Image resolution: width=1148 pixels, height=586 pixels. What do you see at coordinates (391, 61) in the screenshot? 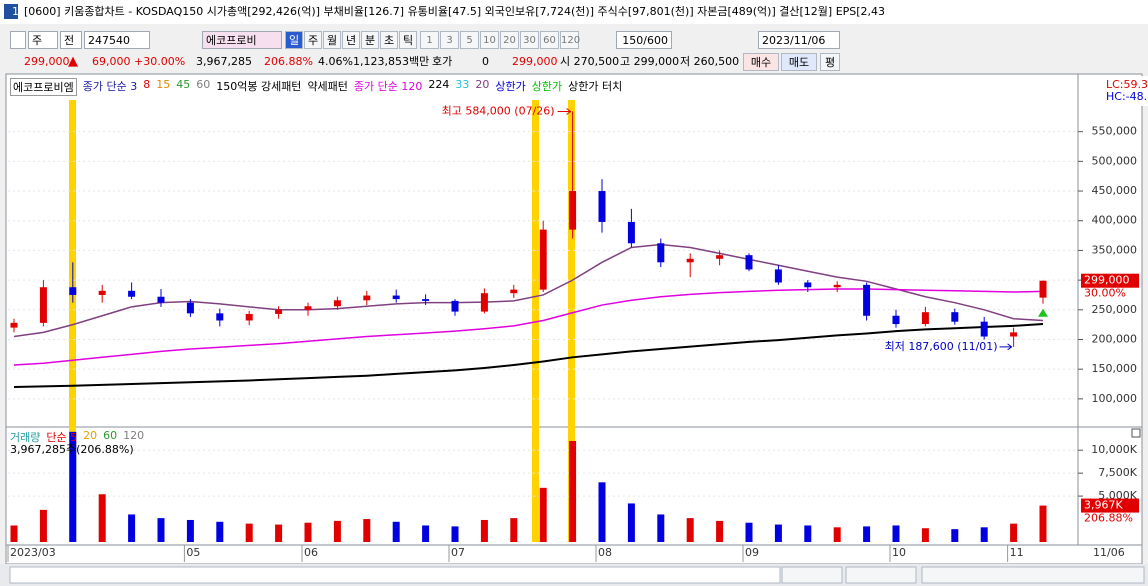
I see `amount: 1,123,853백만` at bounding box center [391, 61].